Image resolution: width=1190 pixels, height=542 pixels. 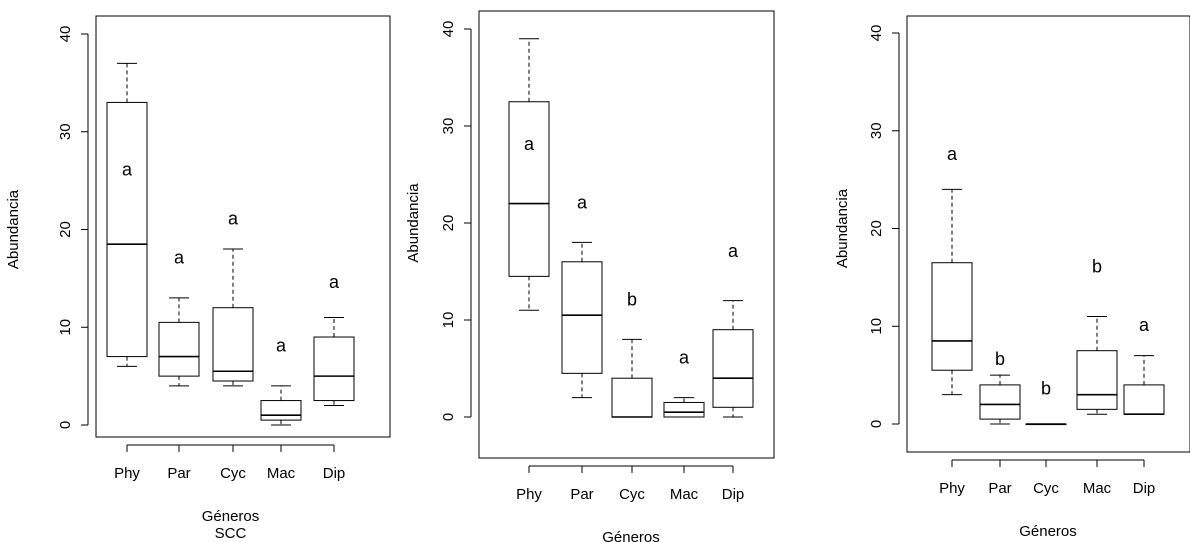 What do you see at coordinates (231, 533) in the screenshot?
I see `site-label: SCC` at bounding box center [231, 533].